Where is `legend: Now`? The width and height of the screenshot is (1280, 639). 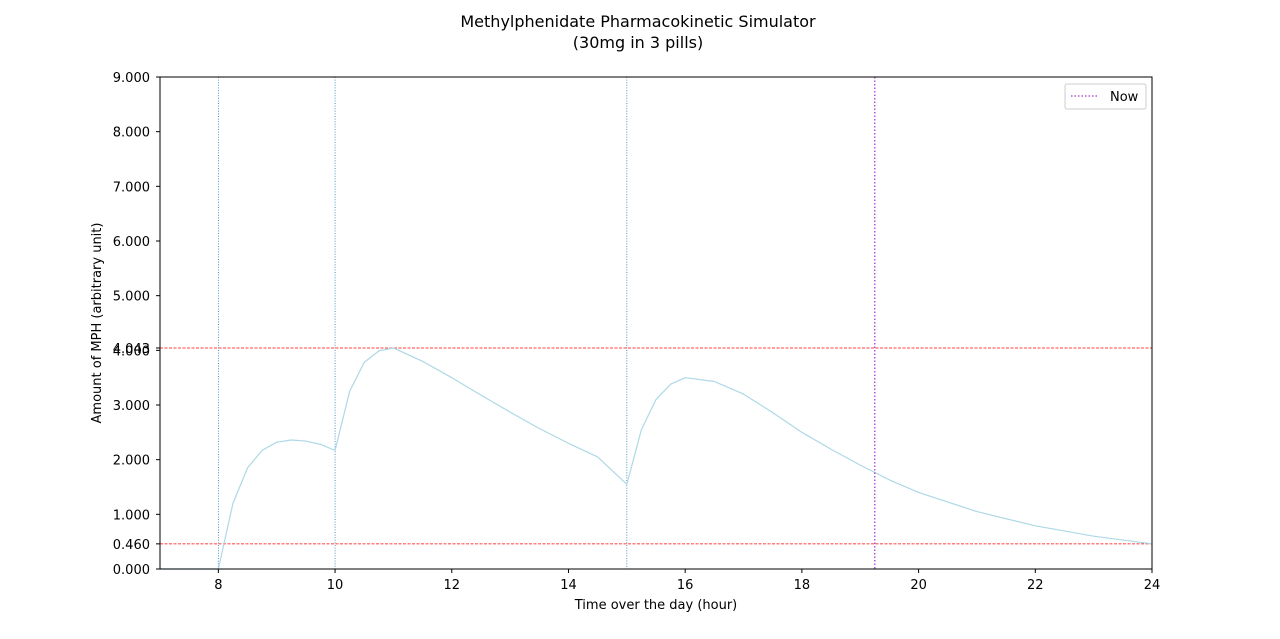
legend: Now is located at coordinates (1105, 96).